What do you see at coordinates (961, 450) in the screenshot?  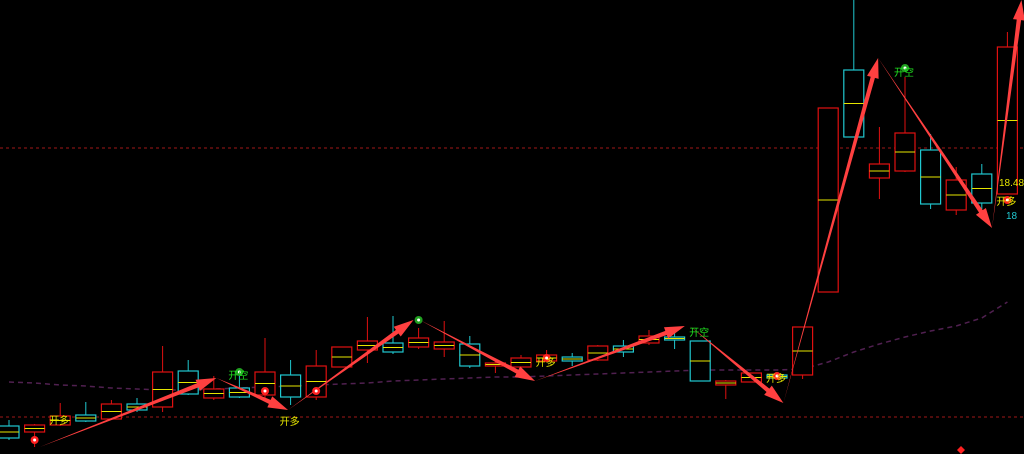 I see `red-diamond-marker` at bounding box center [961, 450].